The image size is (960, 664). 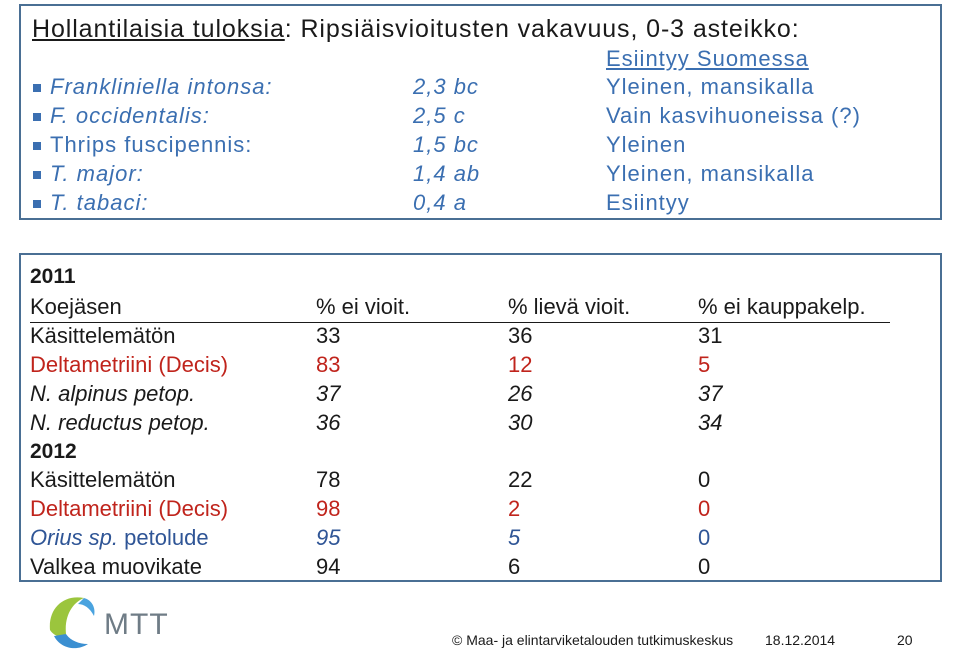 I want to click on treatment-cell: Valkea muovikate, so click(x=116, y=566).